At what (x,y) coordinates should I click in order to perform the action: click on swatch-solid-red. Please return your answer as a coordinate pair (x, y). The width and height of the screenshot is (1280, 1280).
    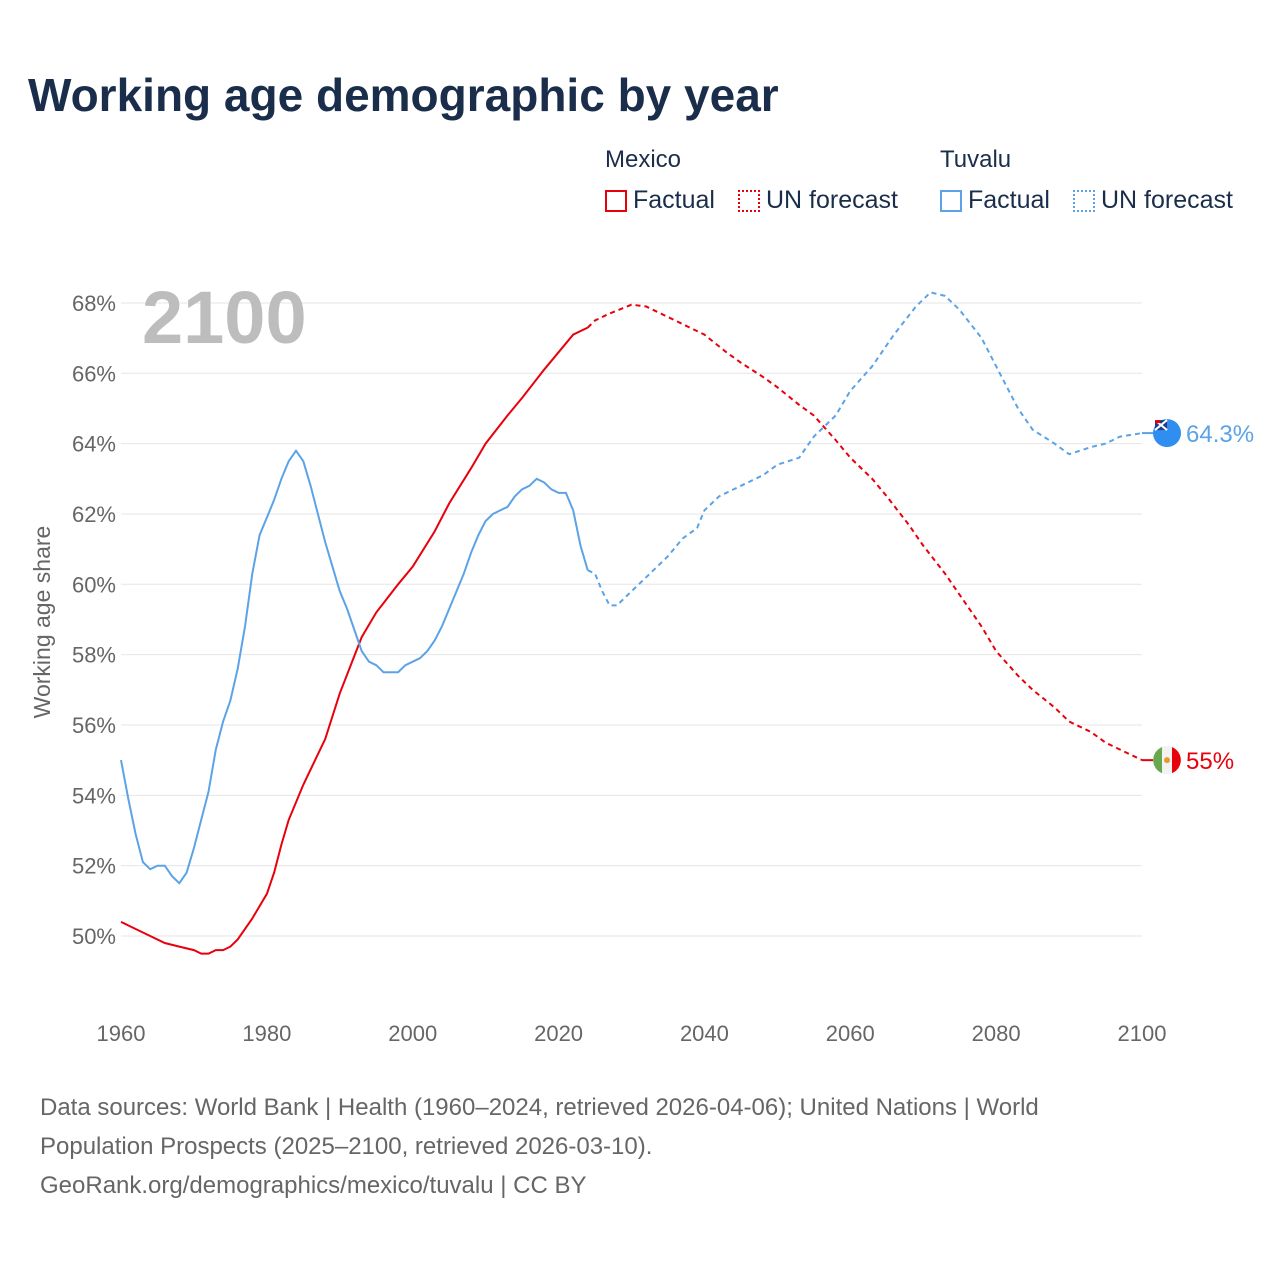
    Looking at the image, I should click on (616, 200).